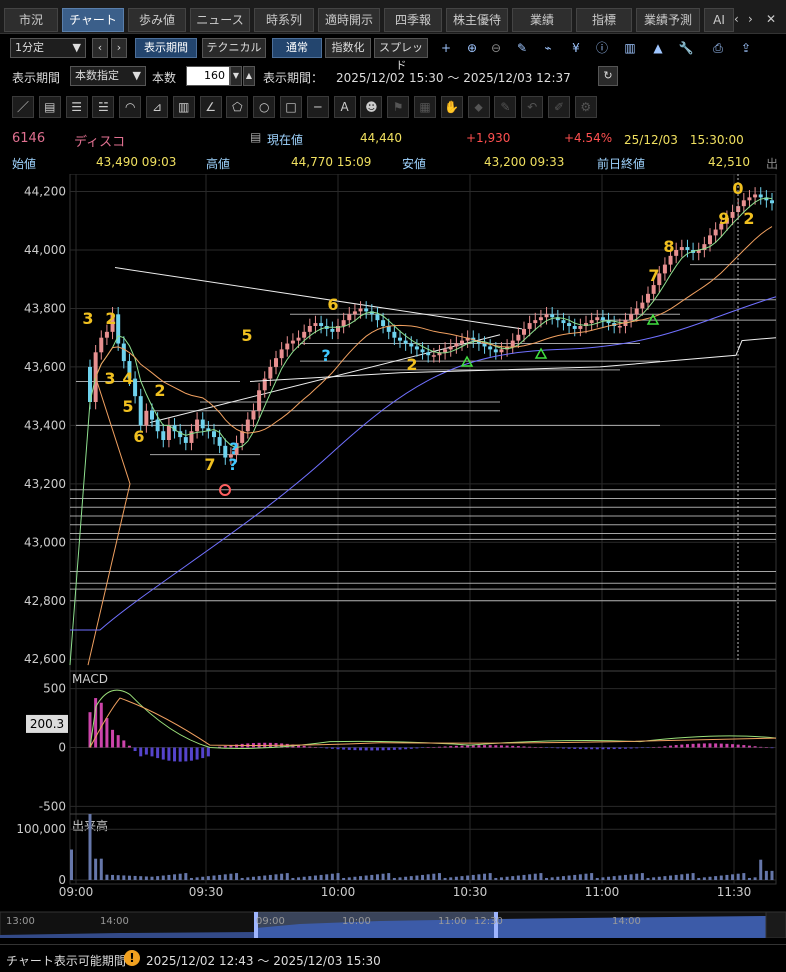 The height and width of the screenshot is (972, 786). I want to click on volume-tick-label: 100,000, so click(41, 829).